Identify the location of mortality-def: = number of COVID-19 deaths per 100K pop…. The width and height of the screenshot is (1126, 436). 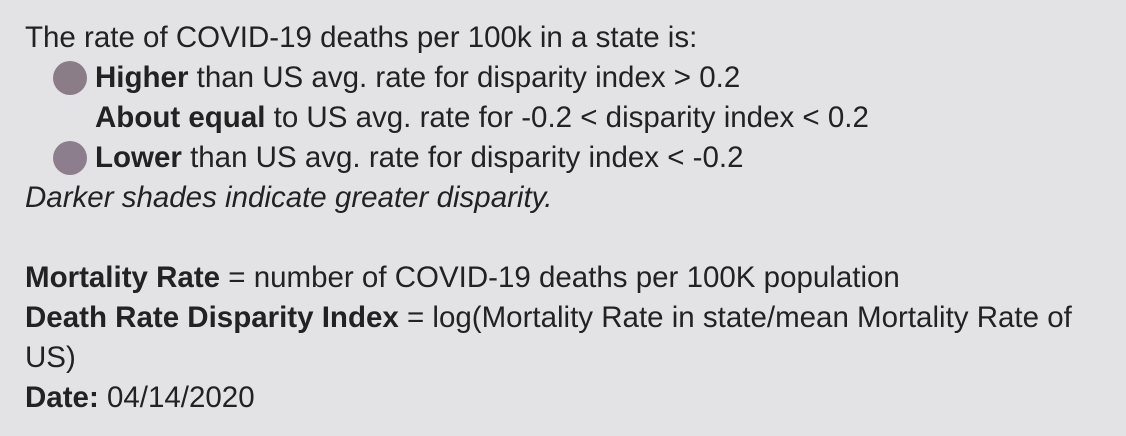
(560, 277).